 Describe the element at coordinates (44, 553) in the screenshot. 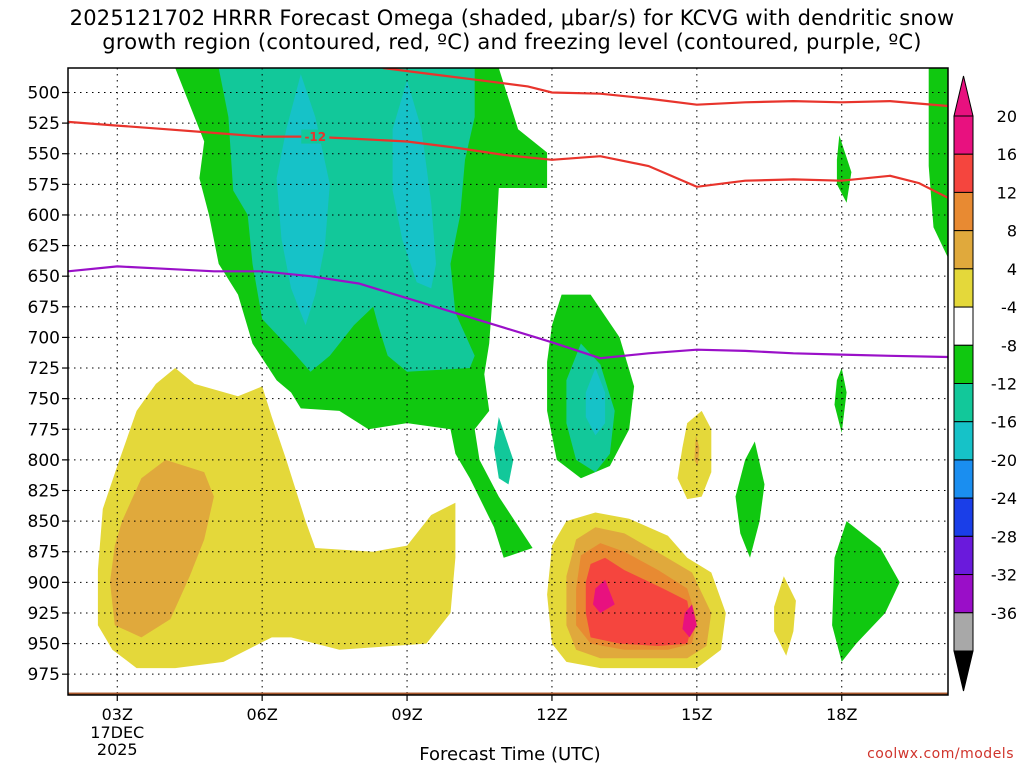

I see `y-tick-label-875: 875` at that location.